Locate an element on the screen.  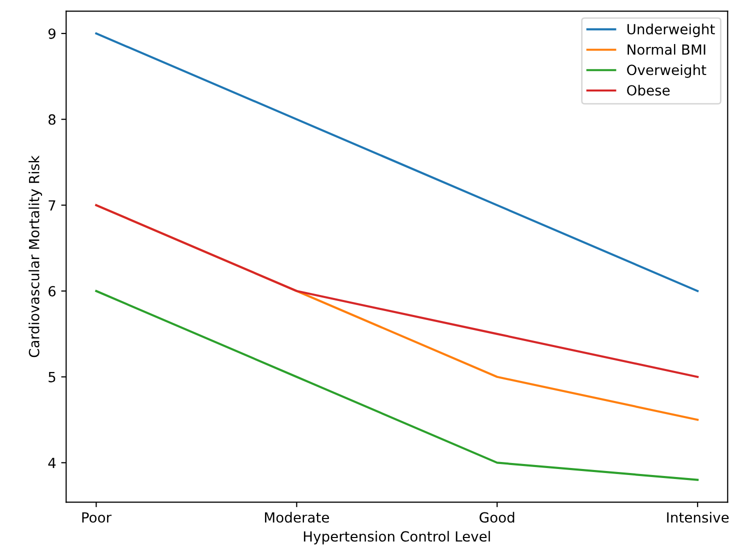
x-tick-label: Good is located at coordinates (497, 517).